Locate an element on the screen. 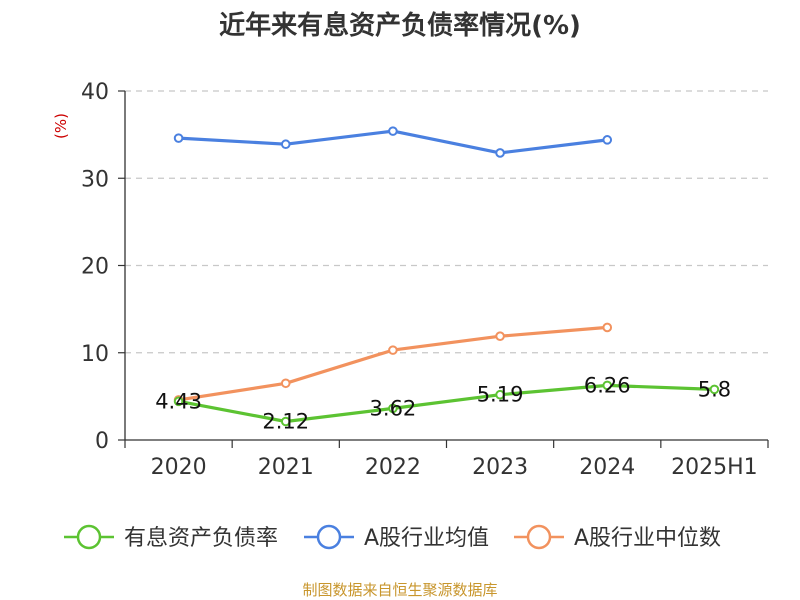  data-label-2022: 3.62 is located at coordinates (393, 408).